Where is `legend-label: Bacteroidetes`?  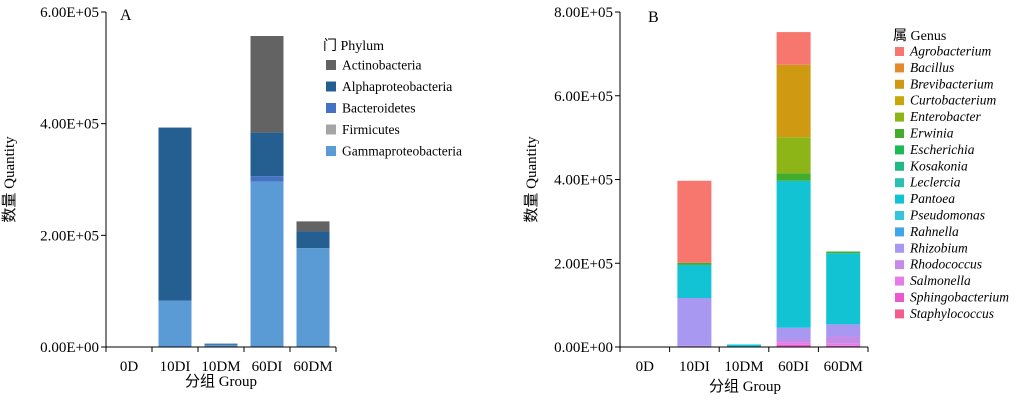 legend-label: Bacteroidetes is located at coordinates (378, 108).